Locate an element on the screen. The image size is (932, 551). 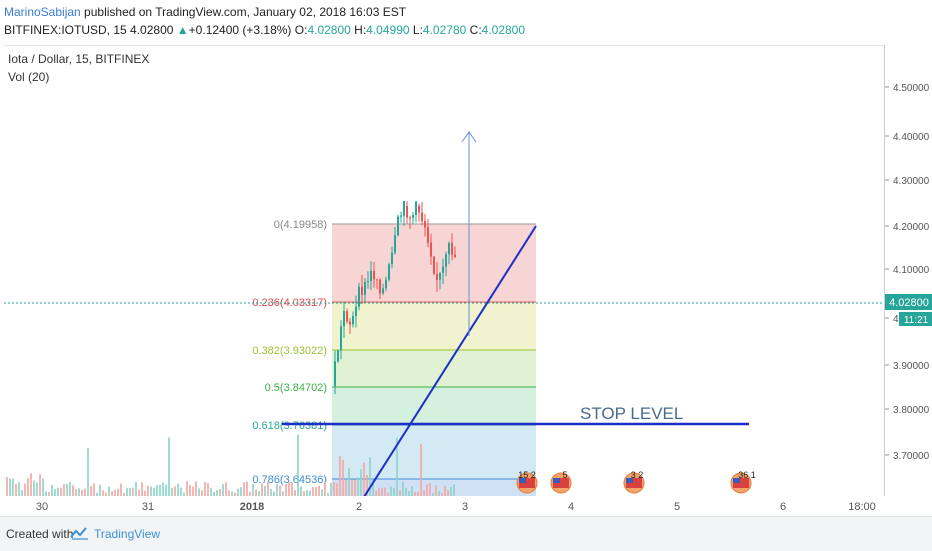
price-tick-label: 3.80000 is located at coordinates (911, 410).